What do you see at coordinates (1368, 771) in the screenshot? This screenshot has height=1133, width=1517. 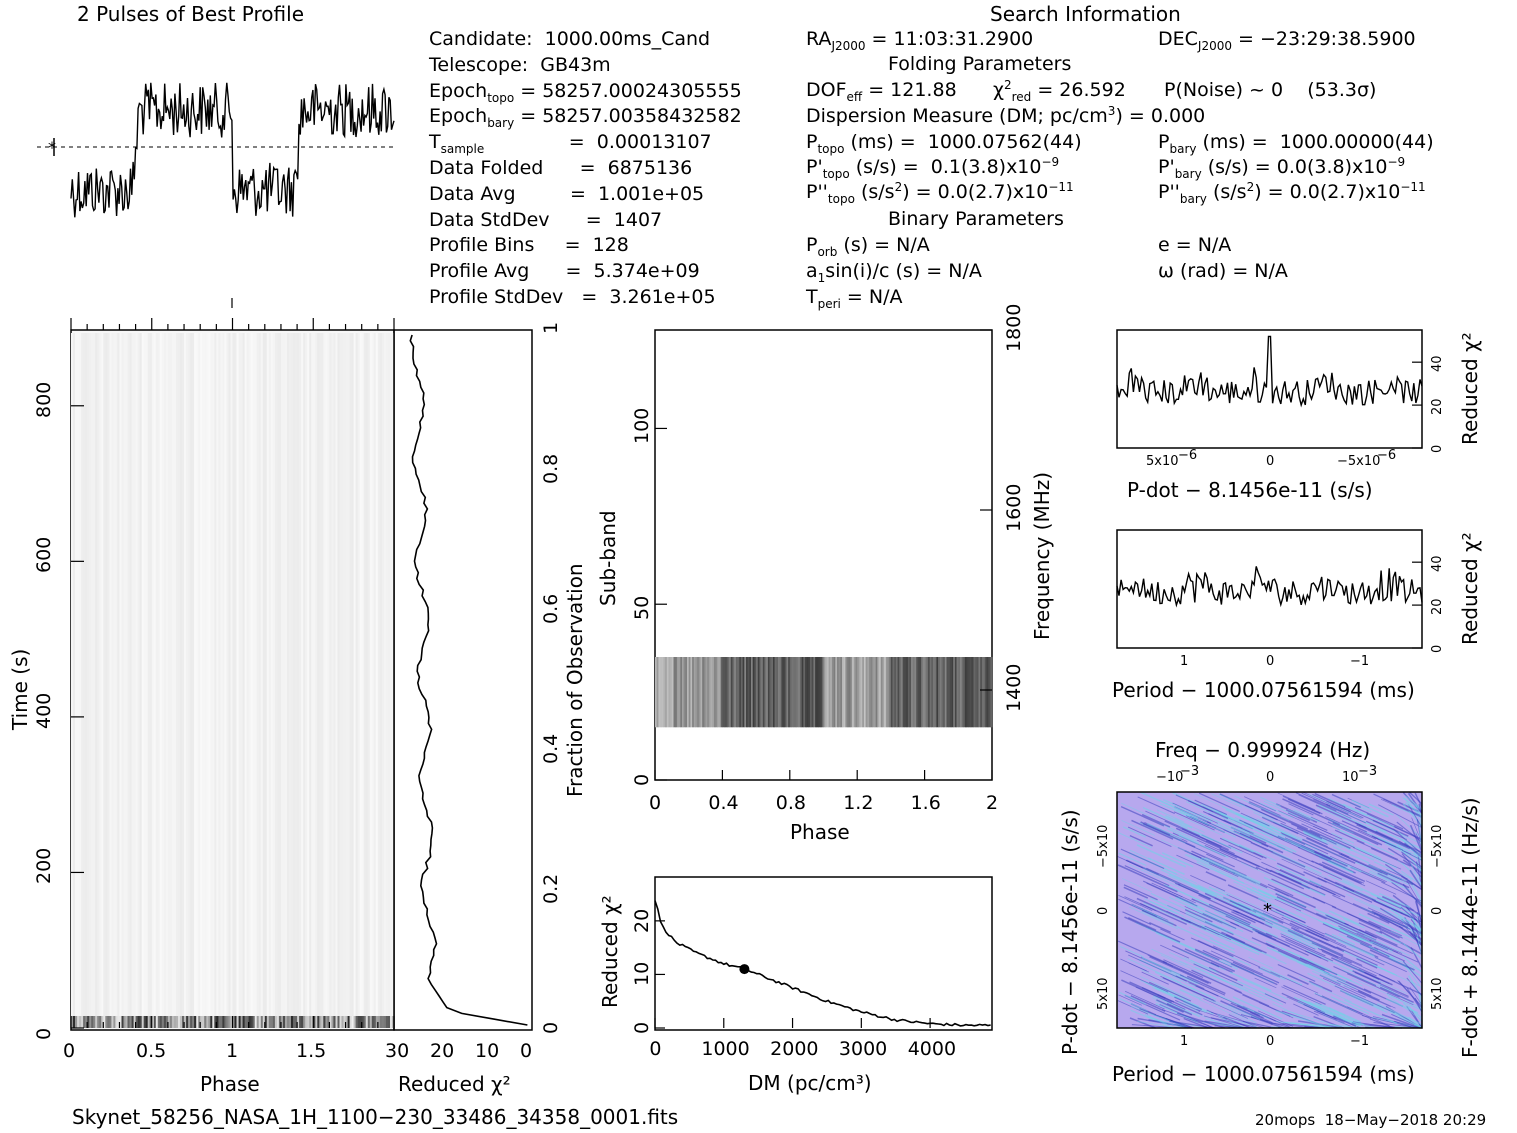 I see `tick-label: −3` at bounding box center [1368, 771].